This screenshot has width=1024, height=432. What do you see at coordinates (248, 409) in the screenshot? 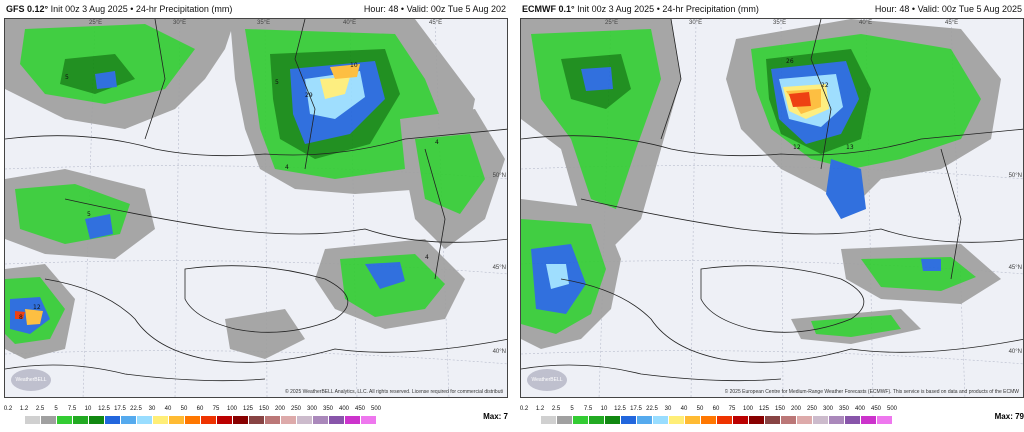
I see `legend-tick: 125` at bounding box center [248, 409].